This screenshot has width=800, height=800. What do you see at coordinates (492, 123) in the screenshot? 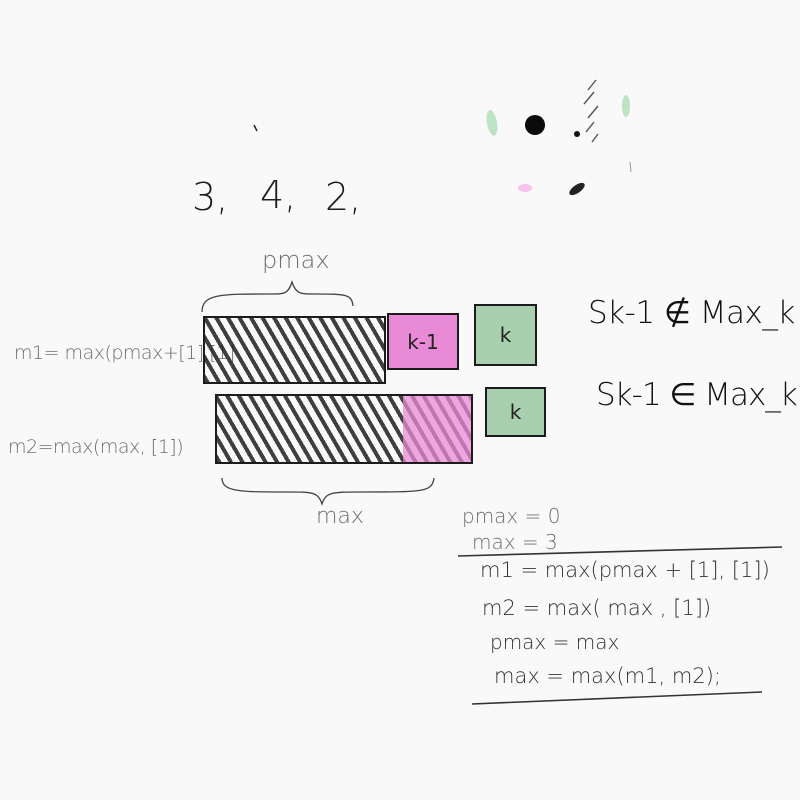
I see `green-mark` at bounding box center [492, 123].